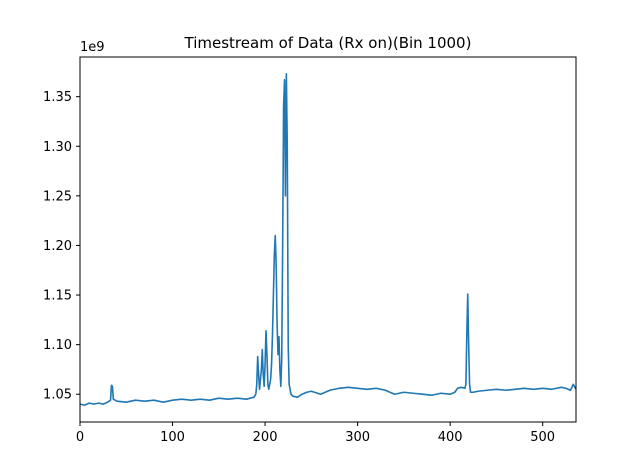  I want to click on y-tick-label: 1.05, so click(57, 395).